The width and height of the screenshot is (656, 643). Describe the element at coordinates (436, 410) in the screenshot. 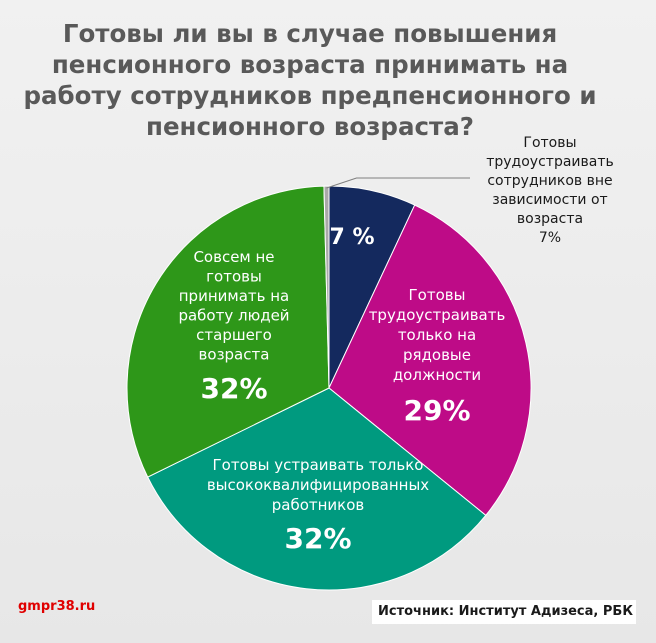

I see `slice-value-label: 29%` at that location.